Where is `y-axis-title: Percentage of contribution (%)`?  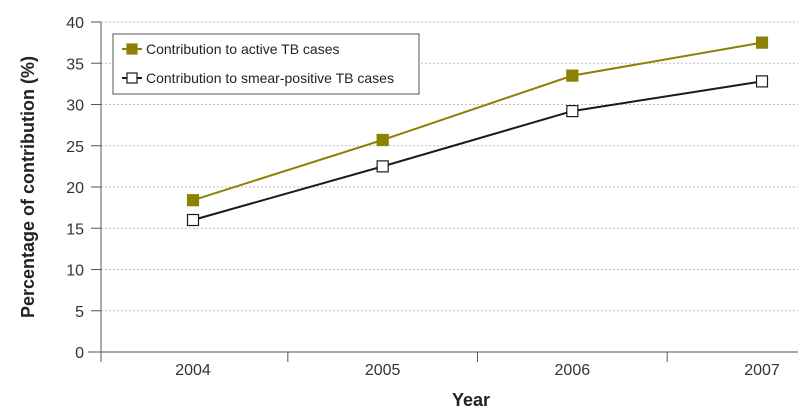 y-axis-title: Percentage of contribution (%) is located at coordinates (28, 187).